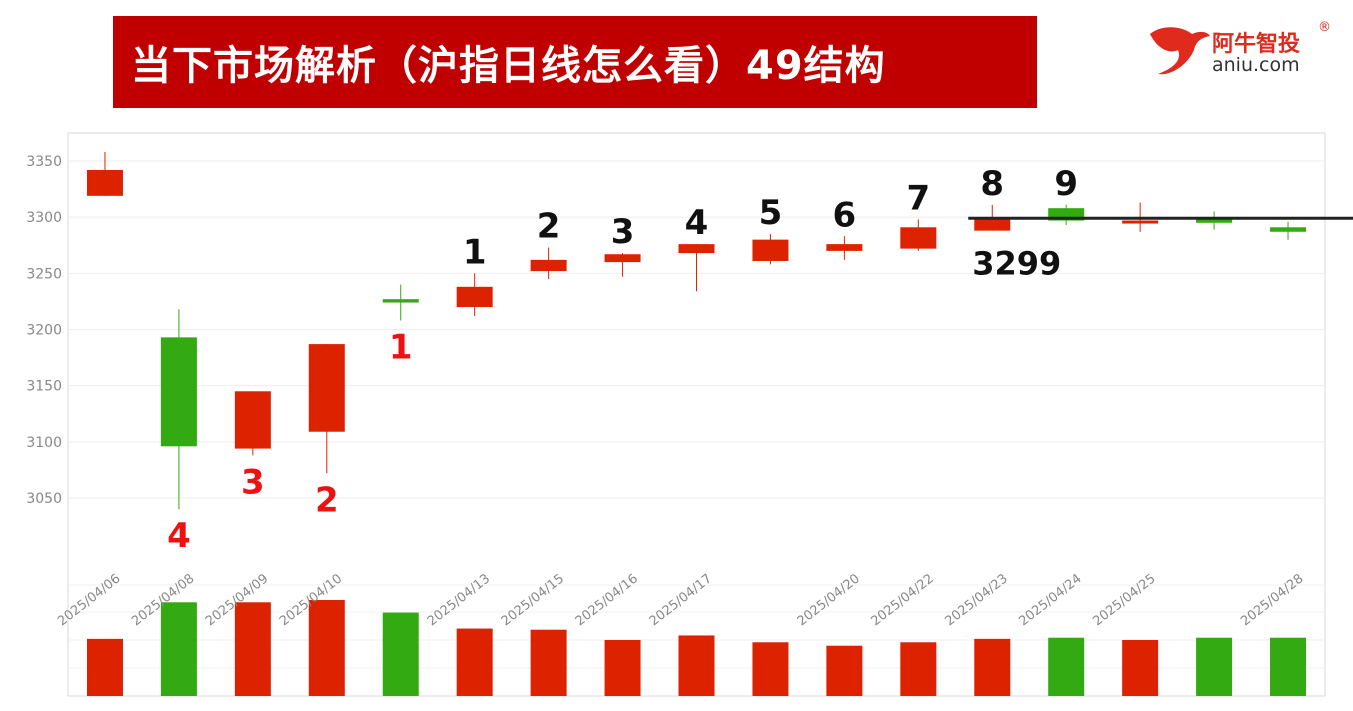 This screenshot has height=711, width=1353. I want to click on x-date-label: 2025/04/28, so click(1272, 600).